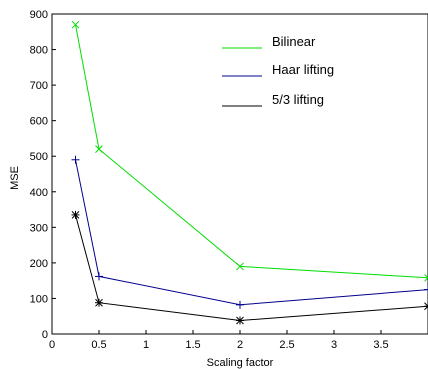 The width and height of the screenshot is (428, 369). What do you see at coordinates (303, 69) in the screenshot?
I see `legend-entry: Haar lifting` at bounding box center [303, 69].